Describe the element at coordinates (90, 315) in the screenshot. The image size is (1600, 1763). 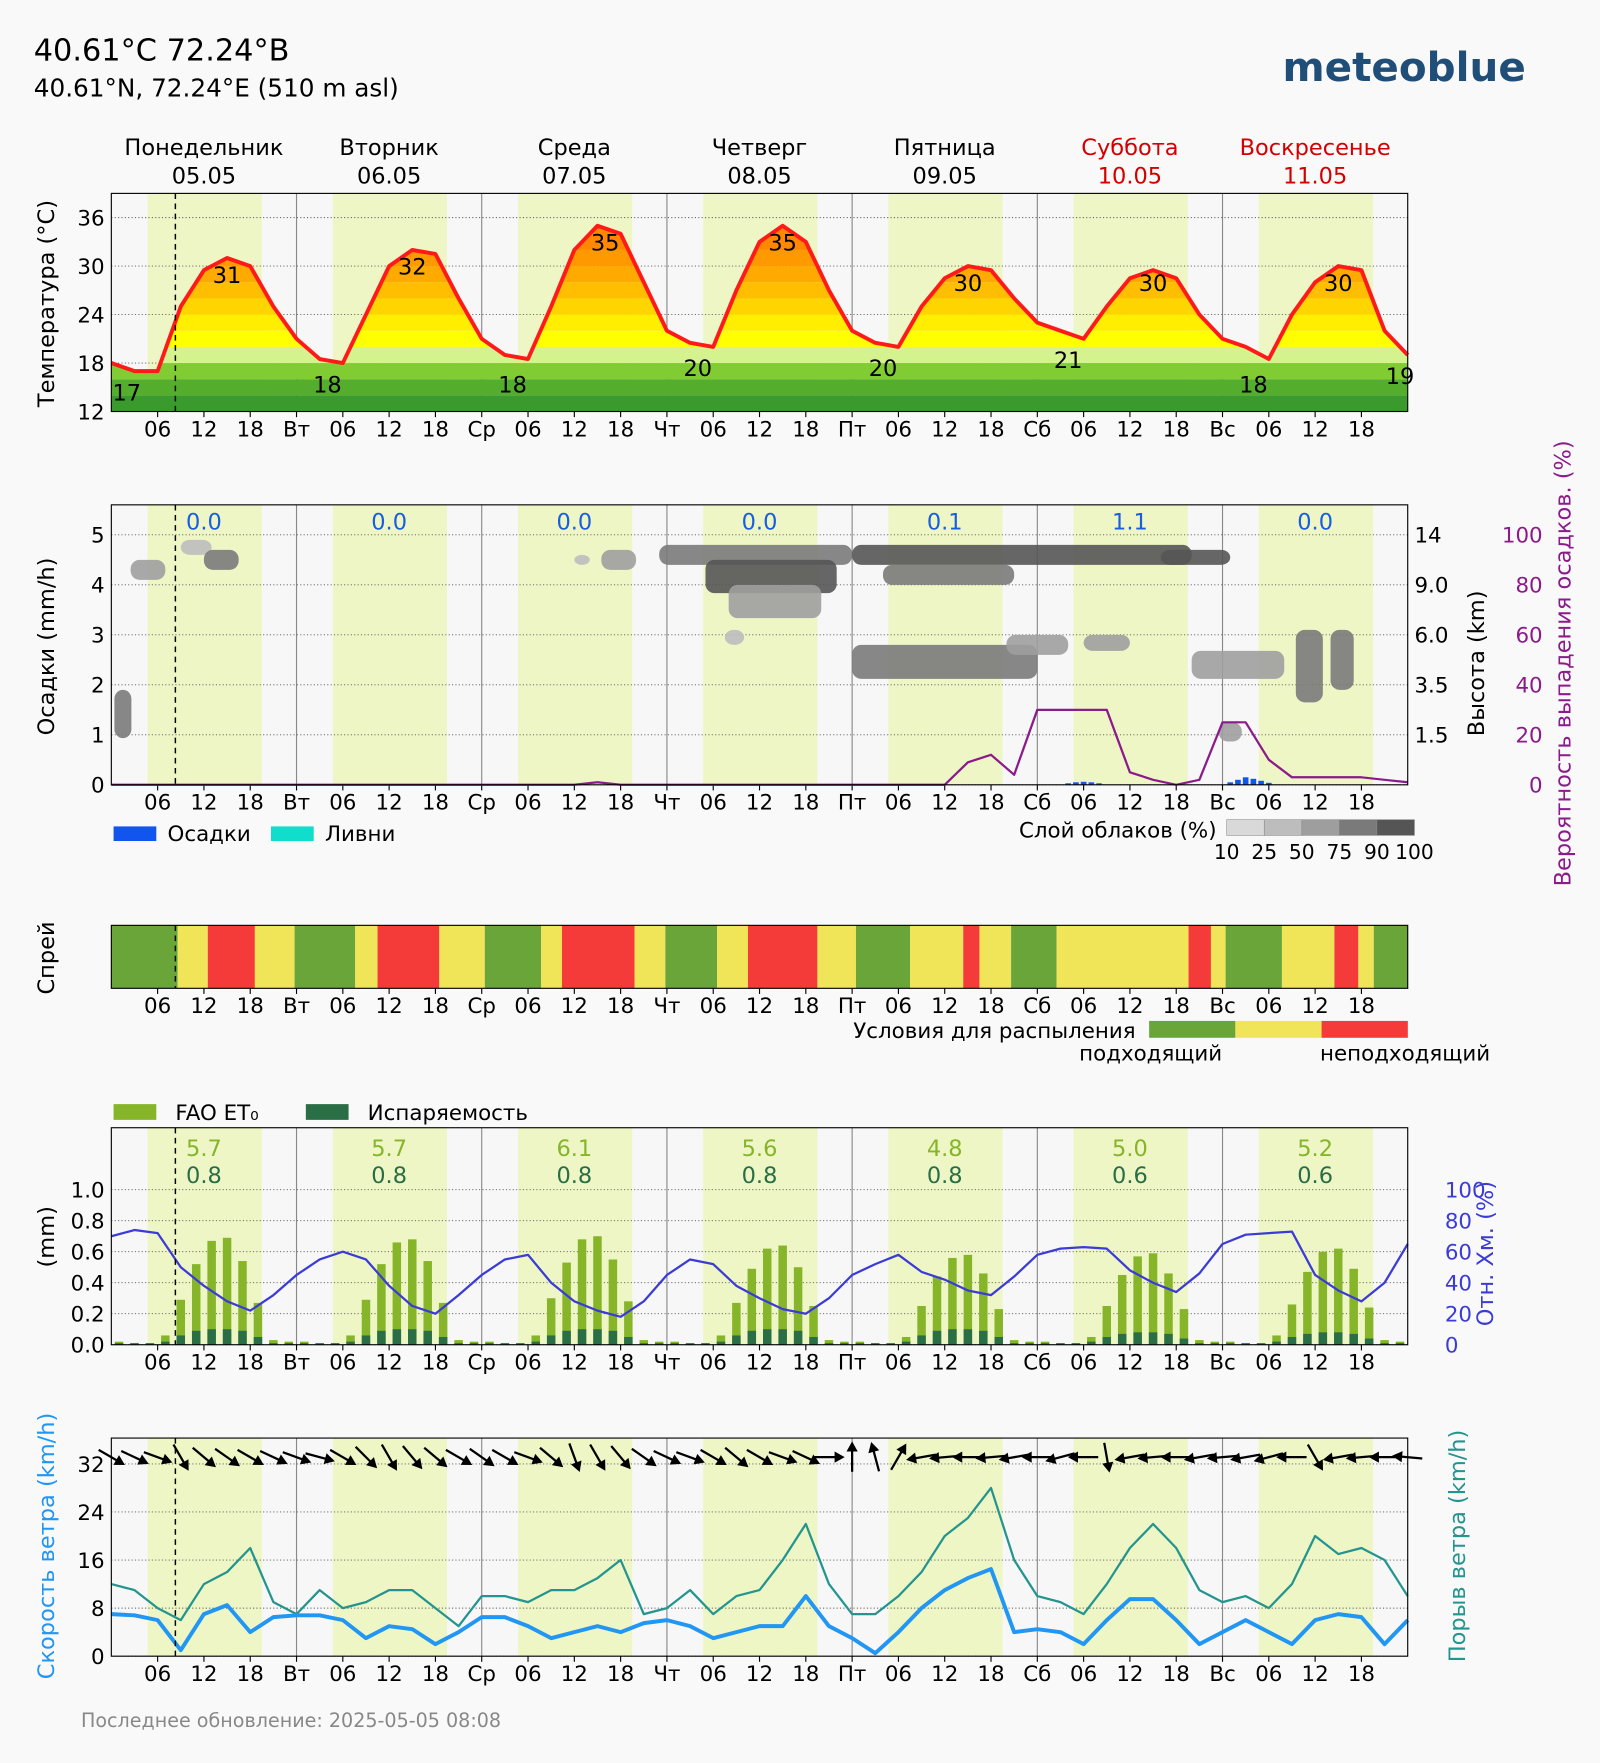
I see `y-tick-label: 24` at that location.